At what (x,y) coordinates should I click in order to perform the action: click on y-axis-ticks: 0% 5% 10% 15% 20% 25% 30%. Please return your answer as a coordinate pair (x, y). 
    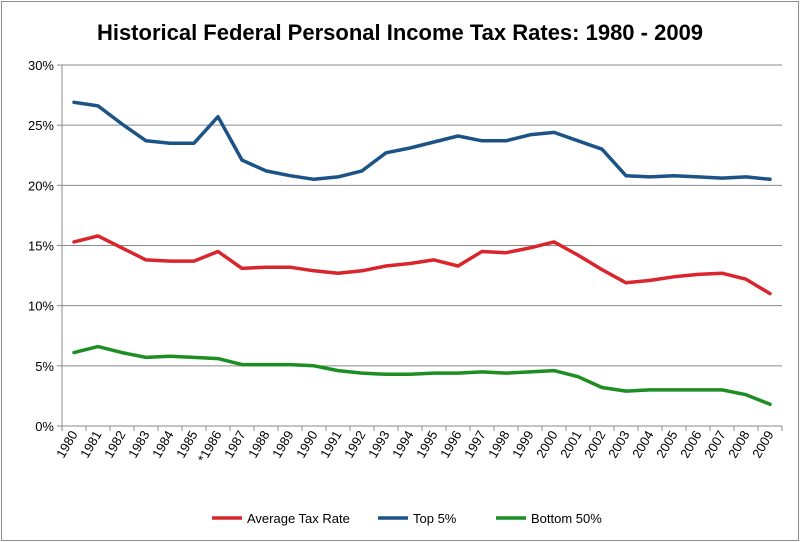
    Looking at the image, I should click on (45, 246).